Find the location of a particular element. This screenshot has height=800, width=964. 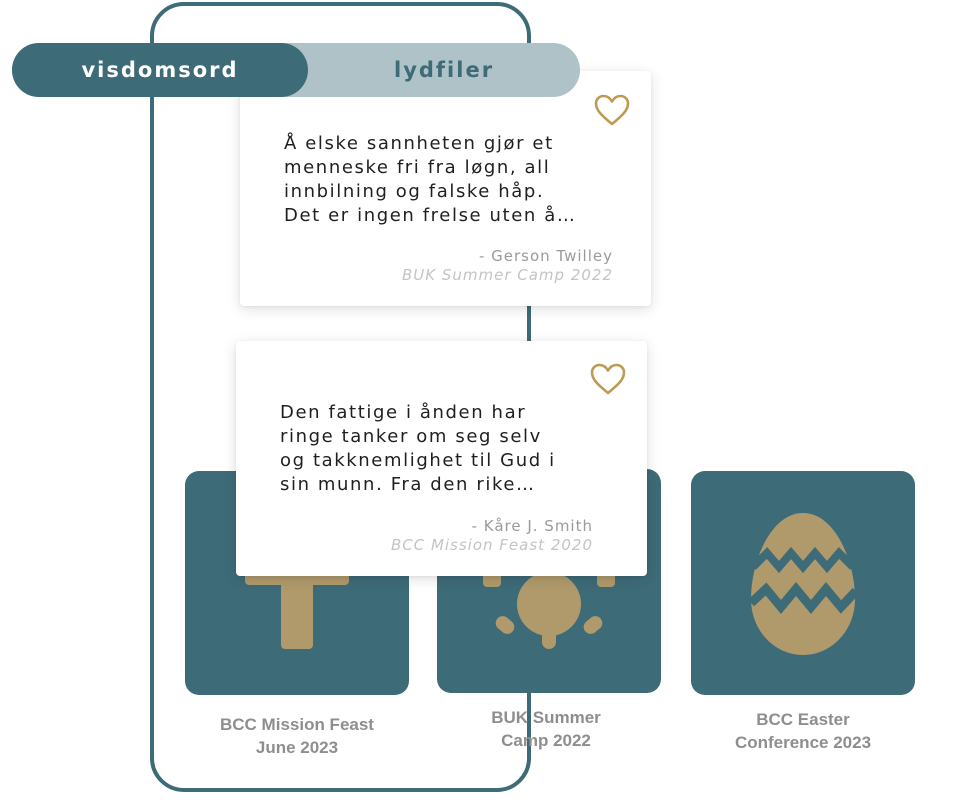

easter-egg-icon is located at coordinates (803, 584).